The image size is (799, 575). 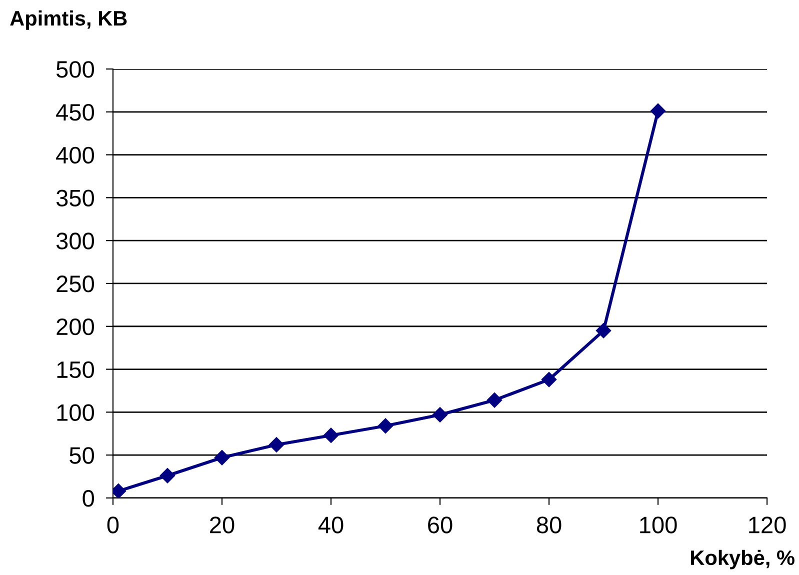 I want to click on y-tick-label: 200, so click(x=75, y=327).